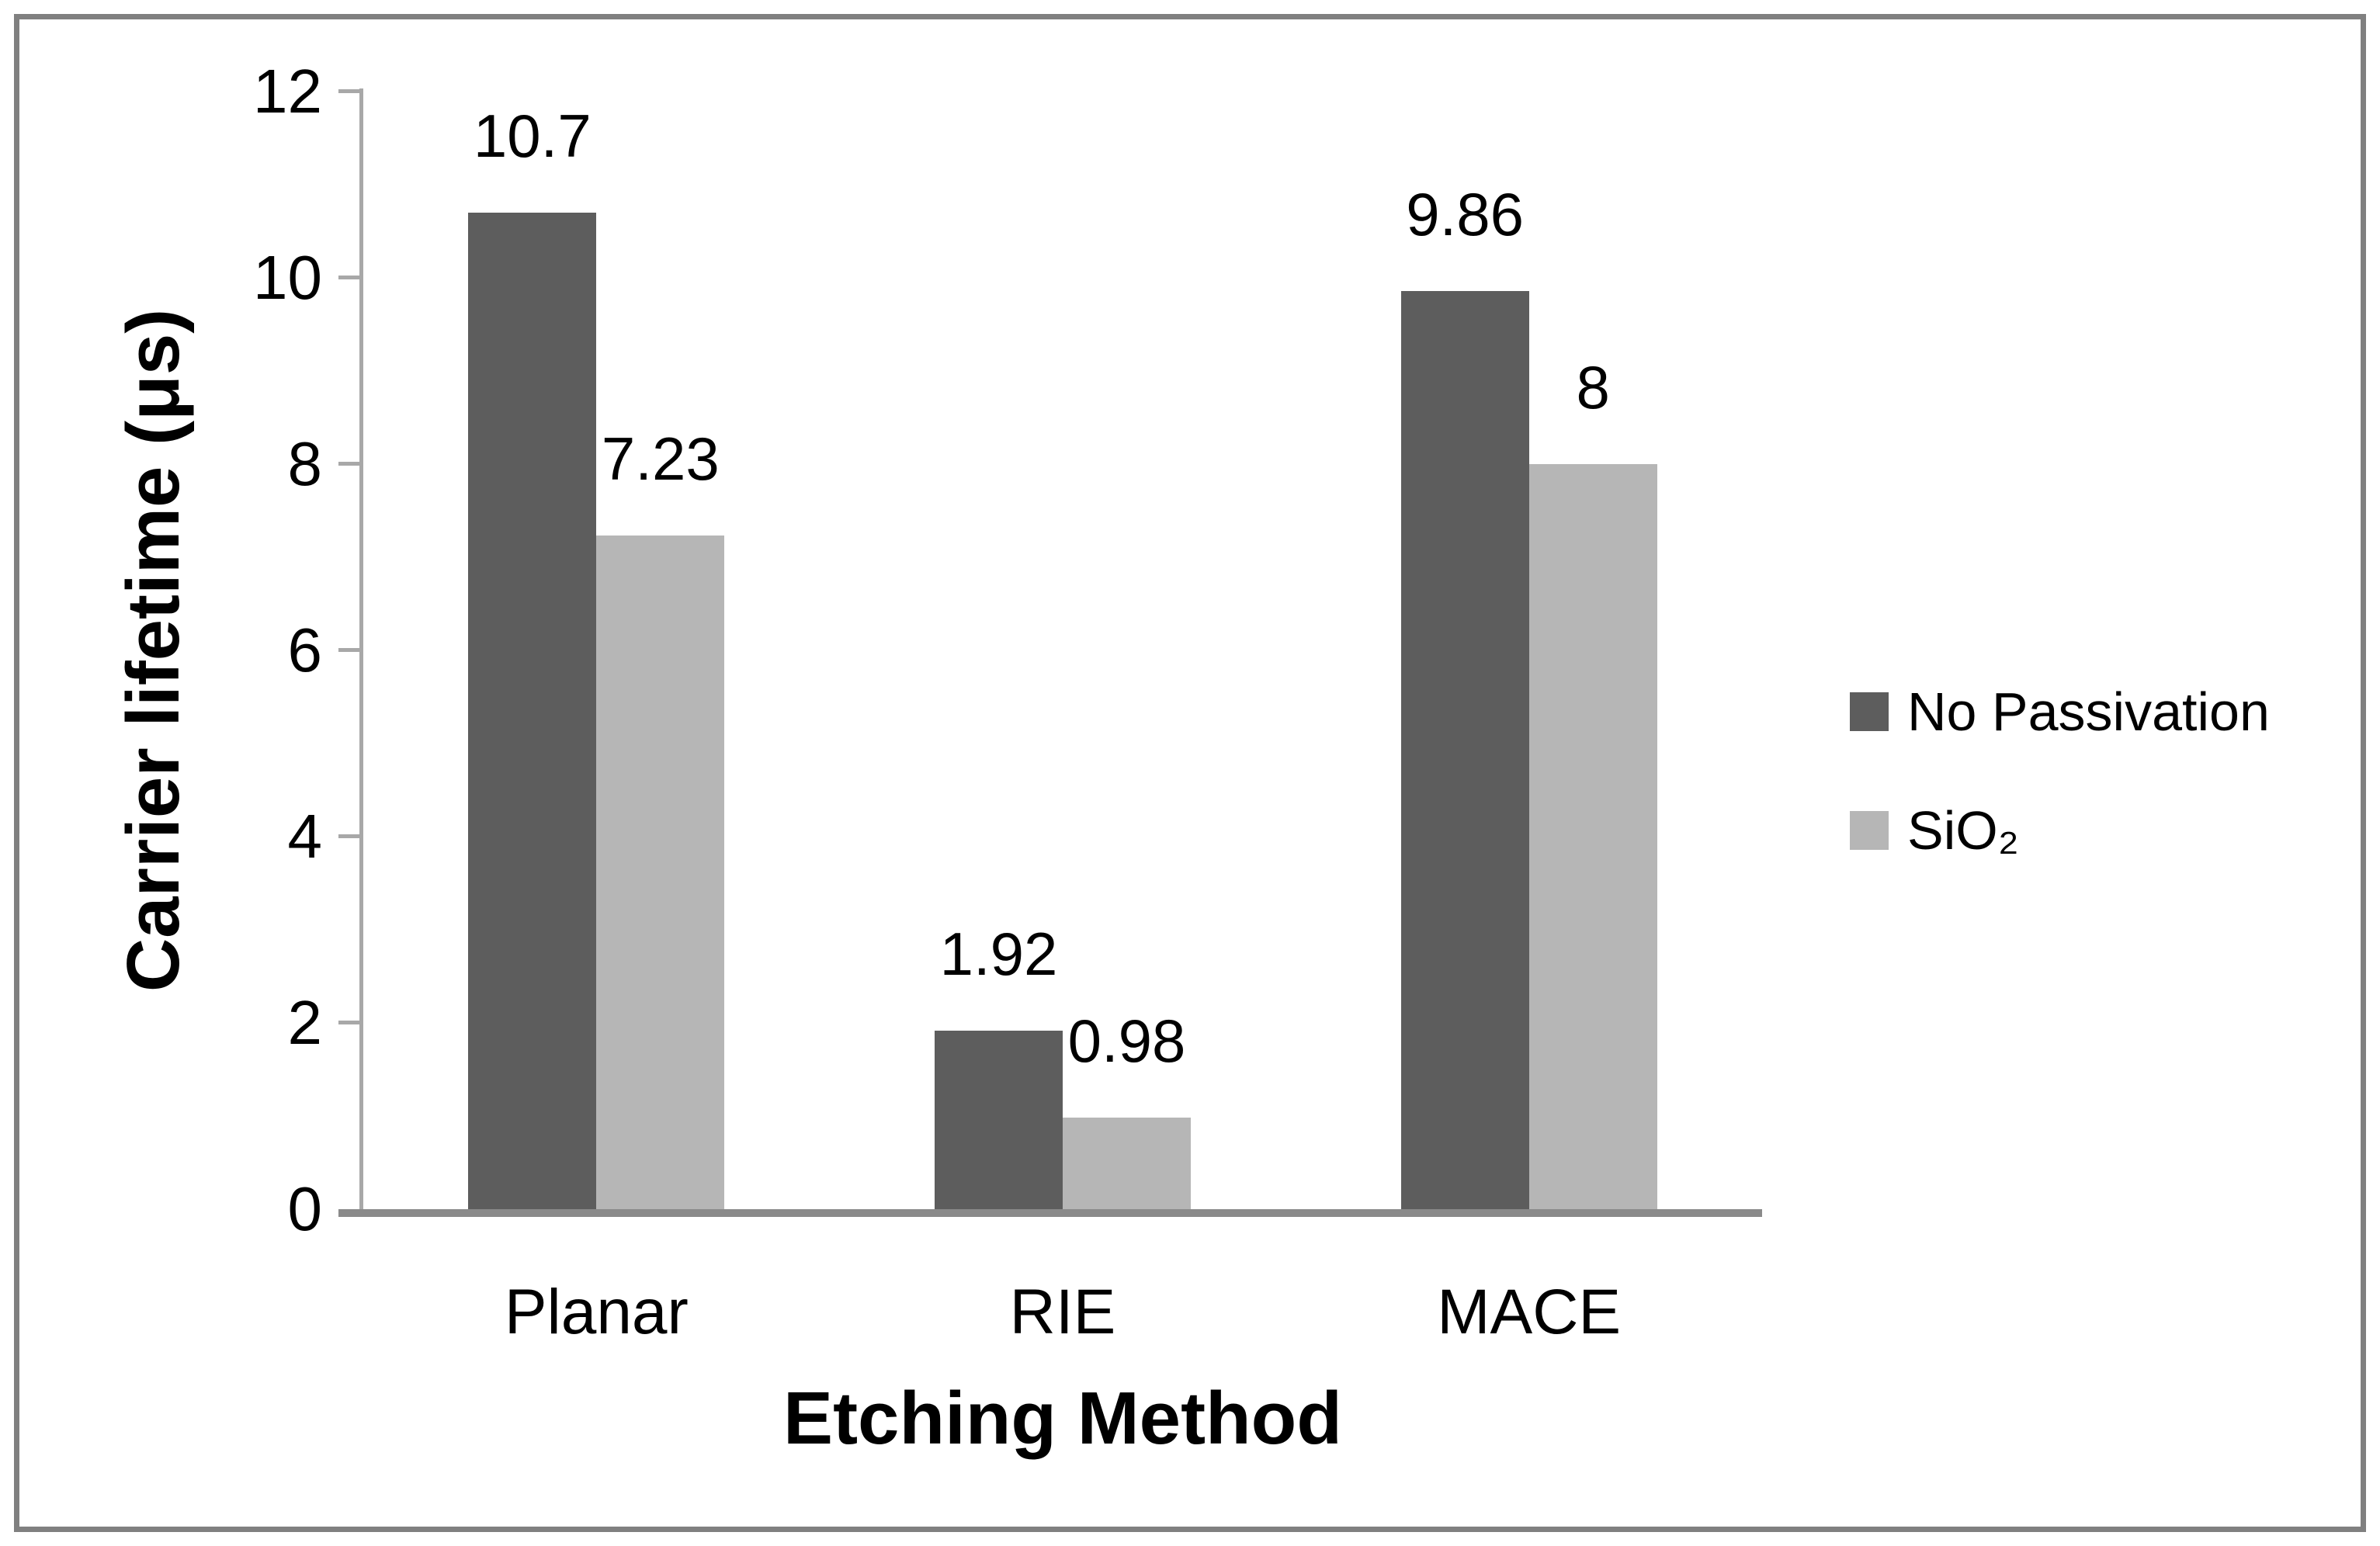 This screenshot has width=2380, height=1546. What do you see at coordinates (999, 954) in the screenshot?
I see `bar-value-label: 1.92` at bounding box center [999, 954].